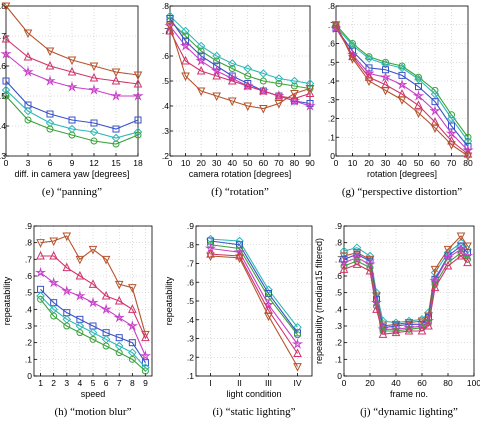  I want to click on x-axis-label: light condition, so click(253, 394).